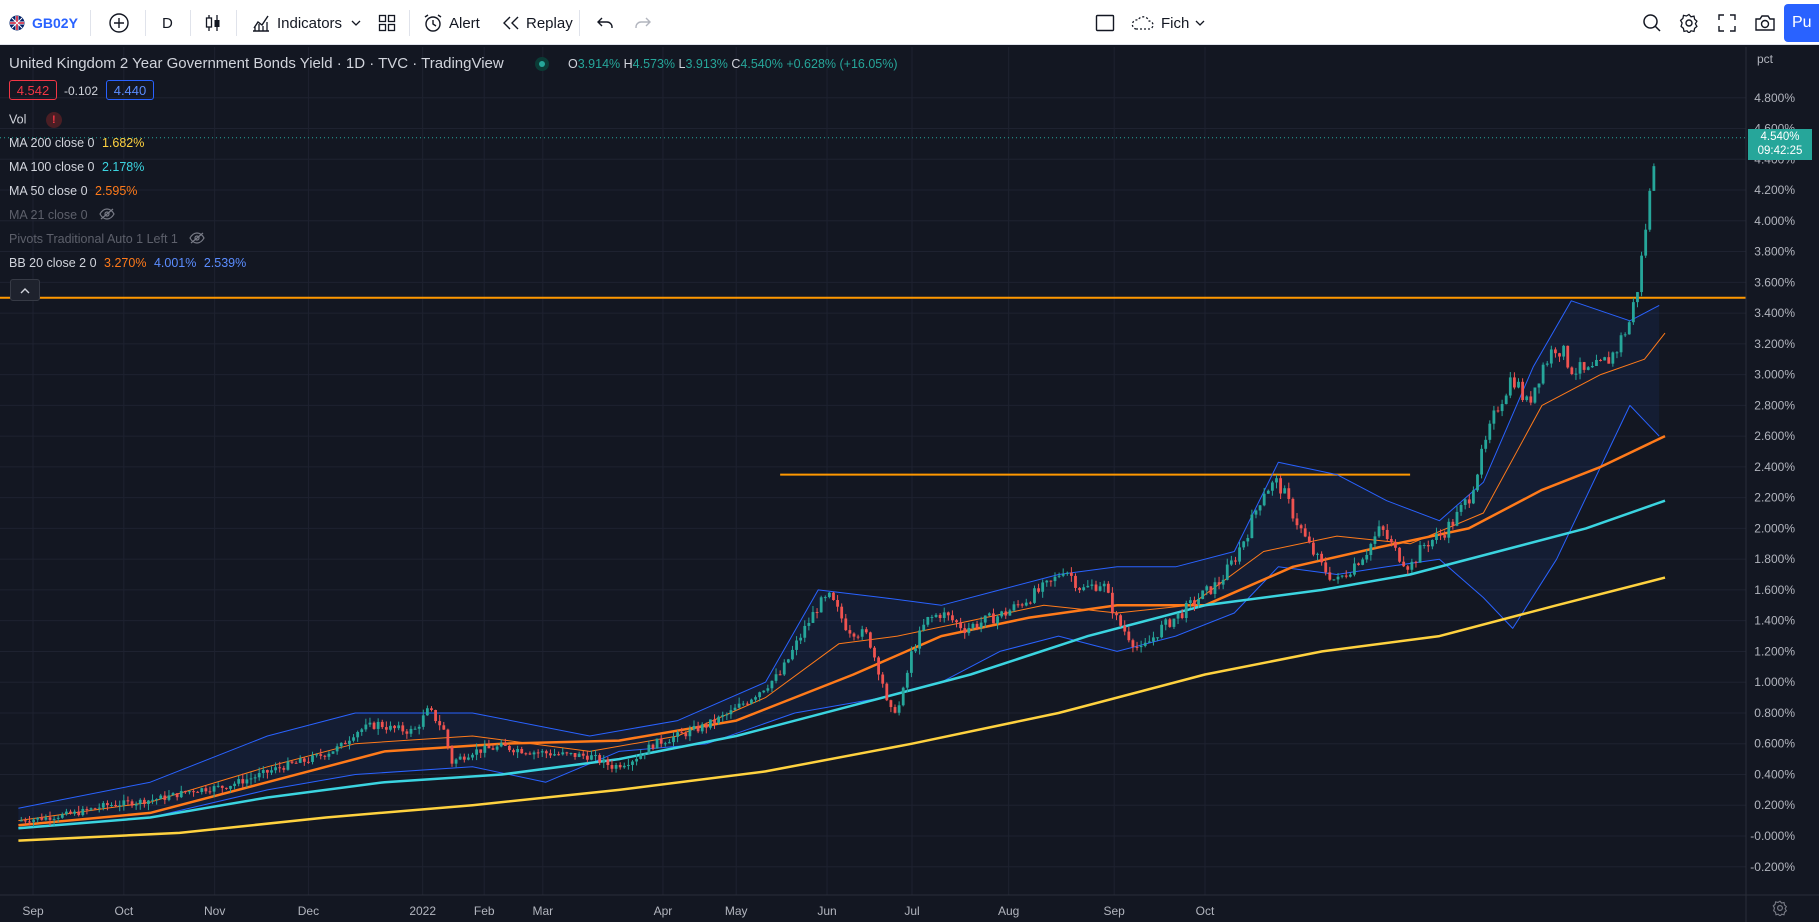 This screenshot has height=922, width=1819. Describe the element at coordinates (25, 290) in the screenshot. I see `collapse-legend-button` at that location.